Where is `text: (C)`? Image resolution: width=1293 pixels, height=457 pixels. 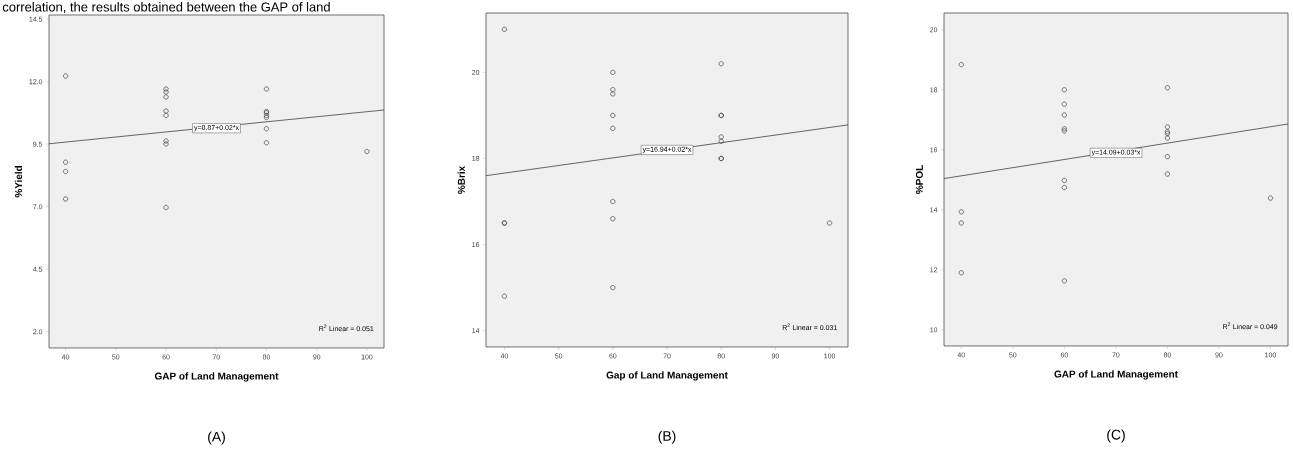 text: (C) is located at coordinates (1116, 436).